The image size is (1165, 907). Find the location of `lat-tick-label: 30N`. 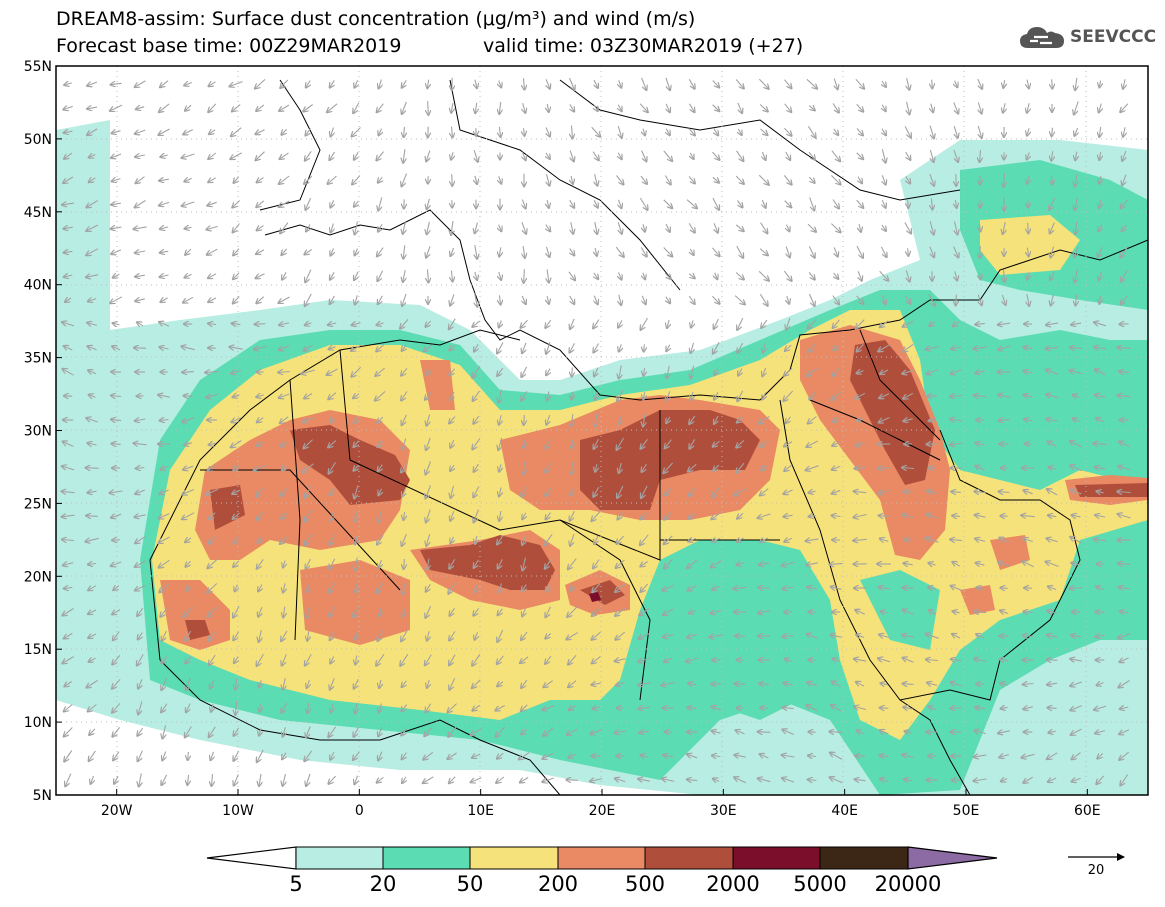

lat-tick-label: 30N is located at coordinates (38, 432).